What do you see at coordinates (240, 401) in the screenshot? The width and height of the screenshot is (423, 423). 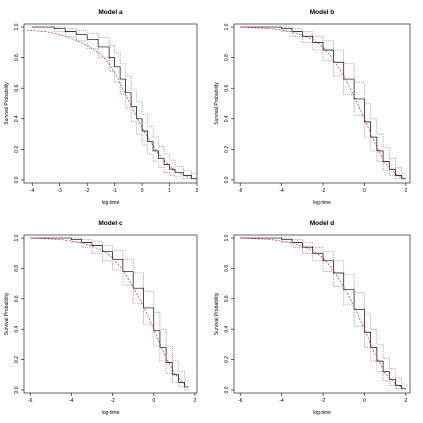 I see `model-d-x-tick-label: -6` at bounding box center [240, 401].